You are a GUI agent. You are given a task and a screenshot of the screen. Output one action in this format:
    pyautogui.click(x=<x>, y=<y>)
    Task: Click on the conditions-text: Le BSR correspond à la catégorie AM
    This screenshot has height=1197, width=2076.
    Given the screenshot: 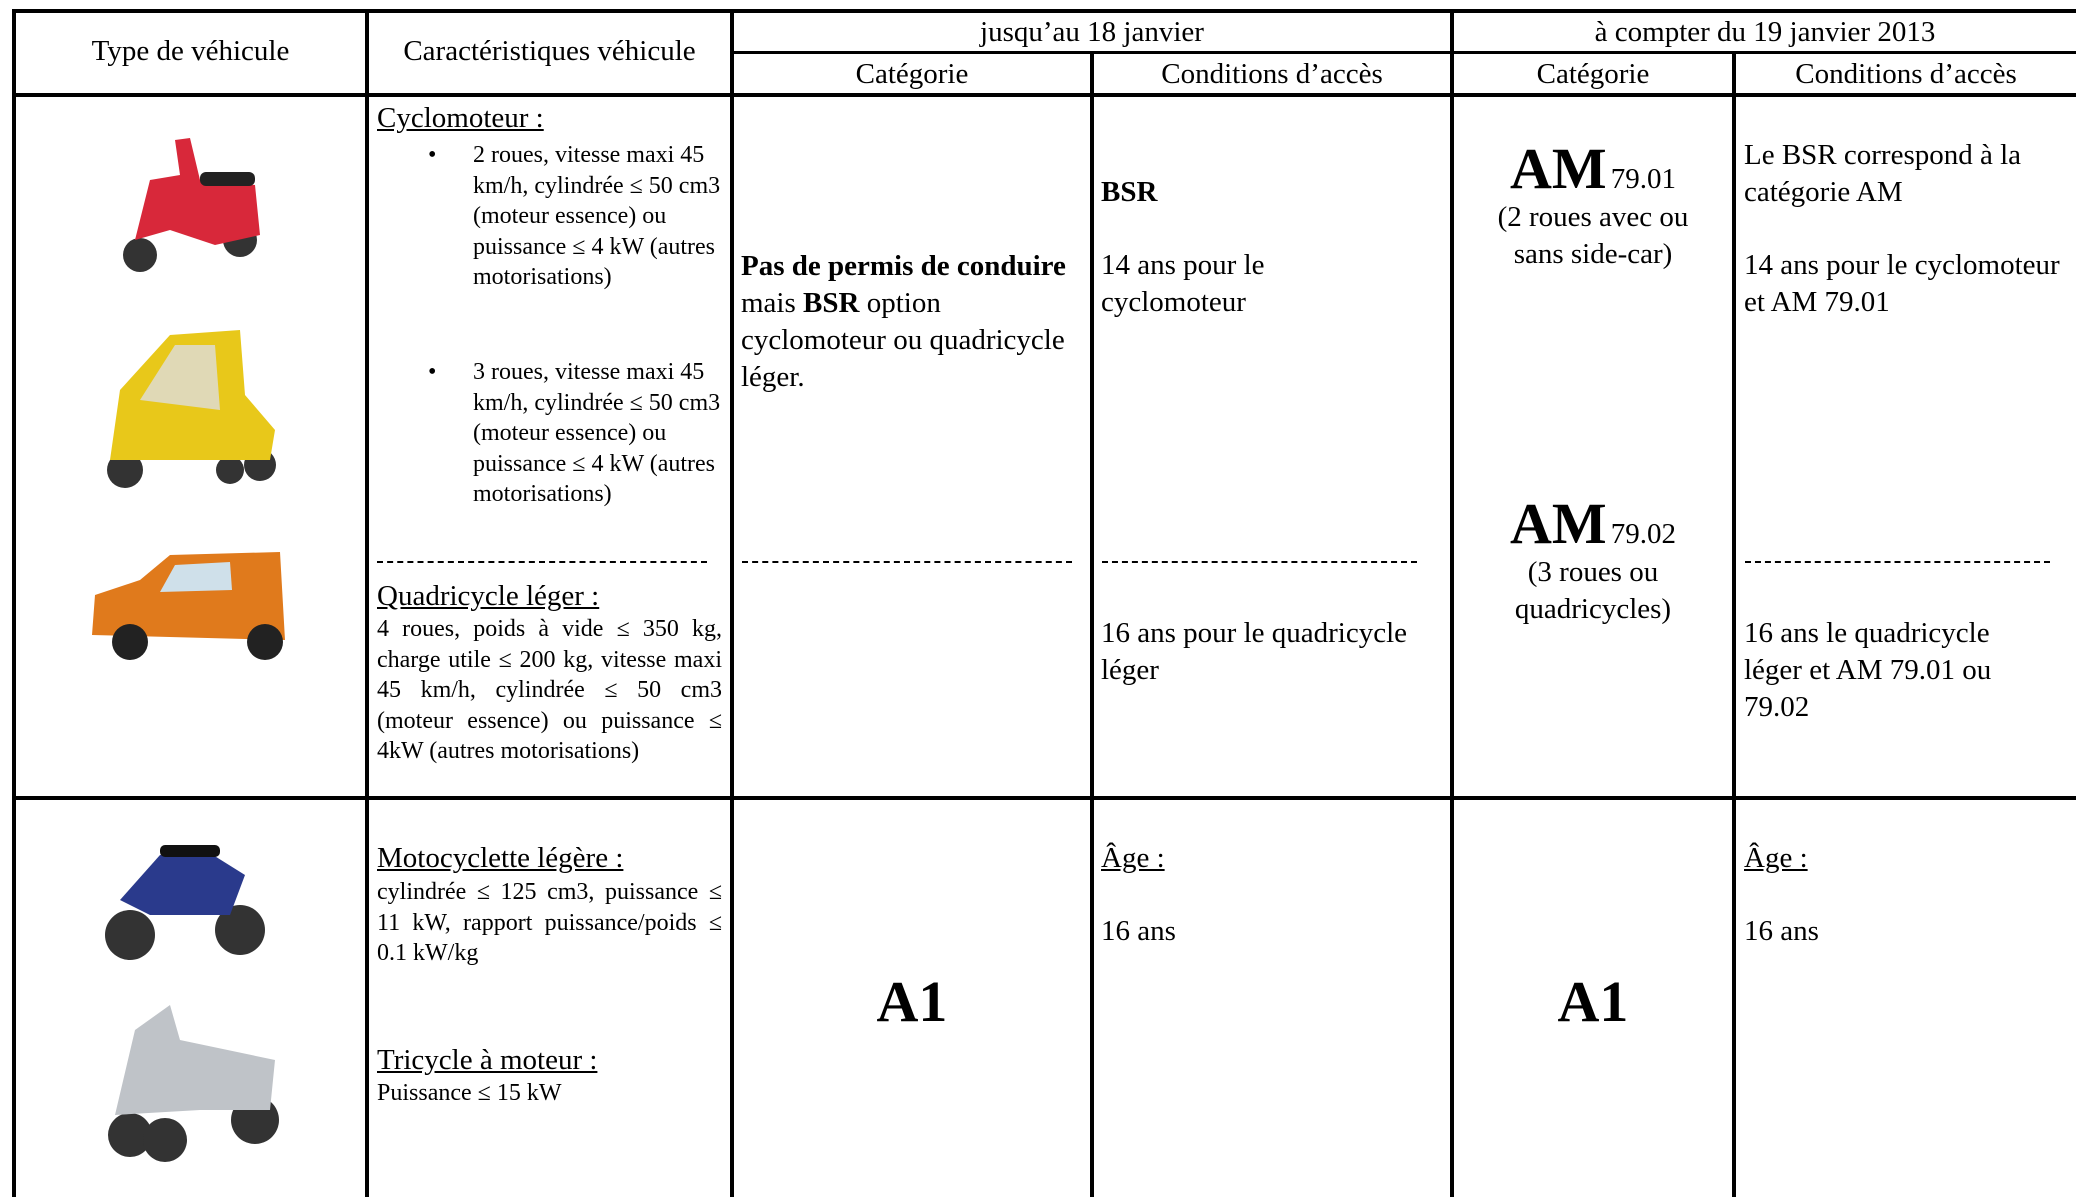 What is the action you would take?
    pyautogui.click(x=1883, y=173)
    